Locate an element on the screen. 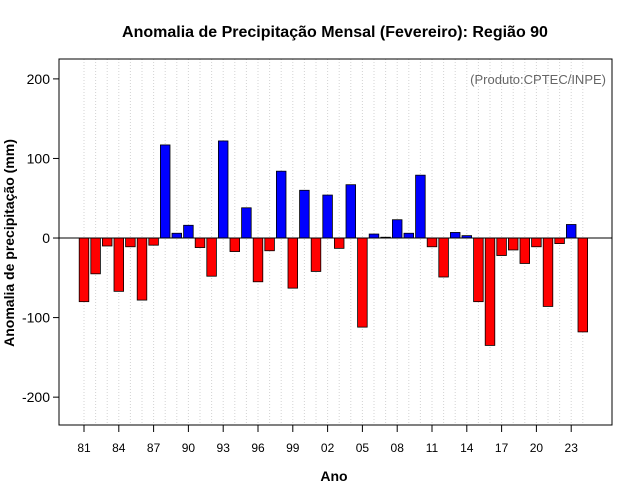  x-tick-label: 93 is located at coordinates (224, 448).